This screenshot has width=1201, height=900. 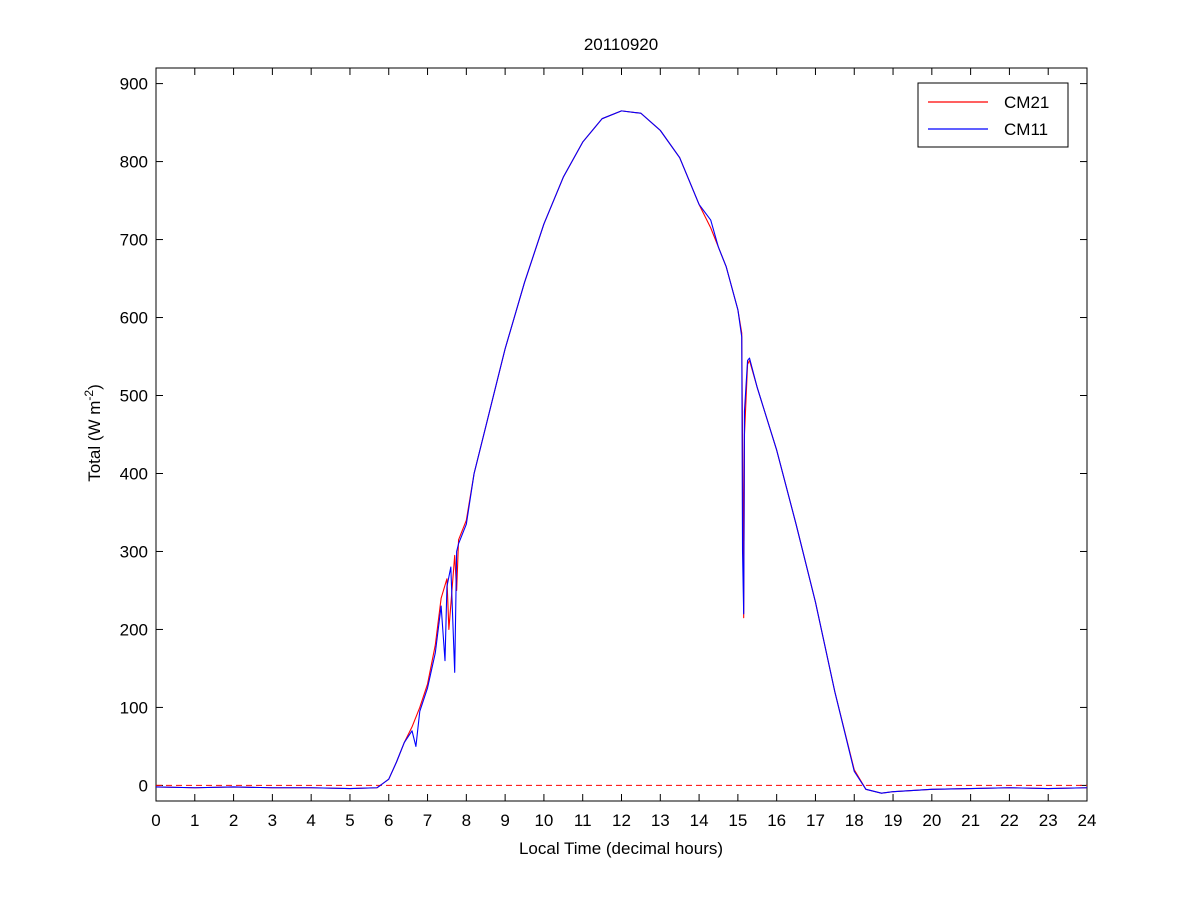 I want to click on x-tick-label: 0, so click(x=155, y=820).